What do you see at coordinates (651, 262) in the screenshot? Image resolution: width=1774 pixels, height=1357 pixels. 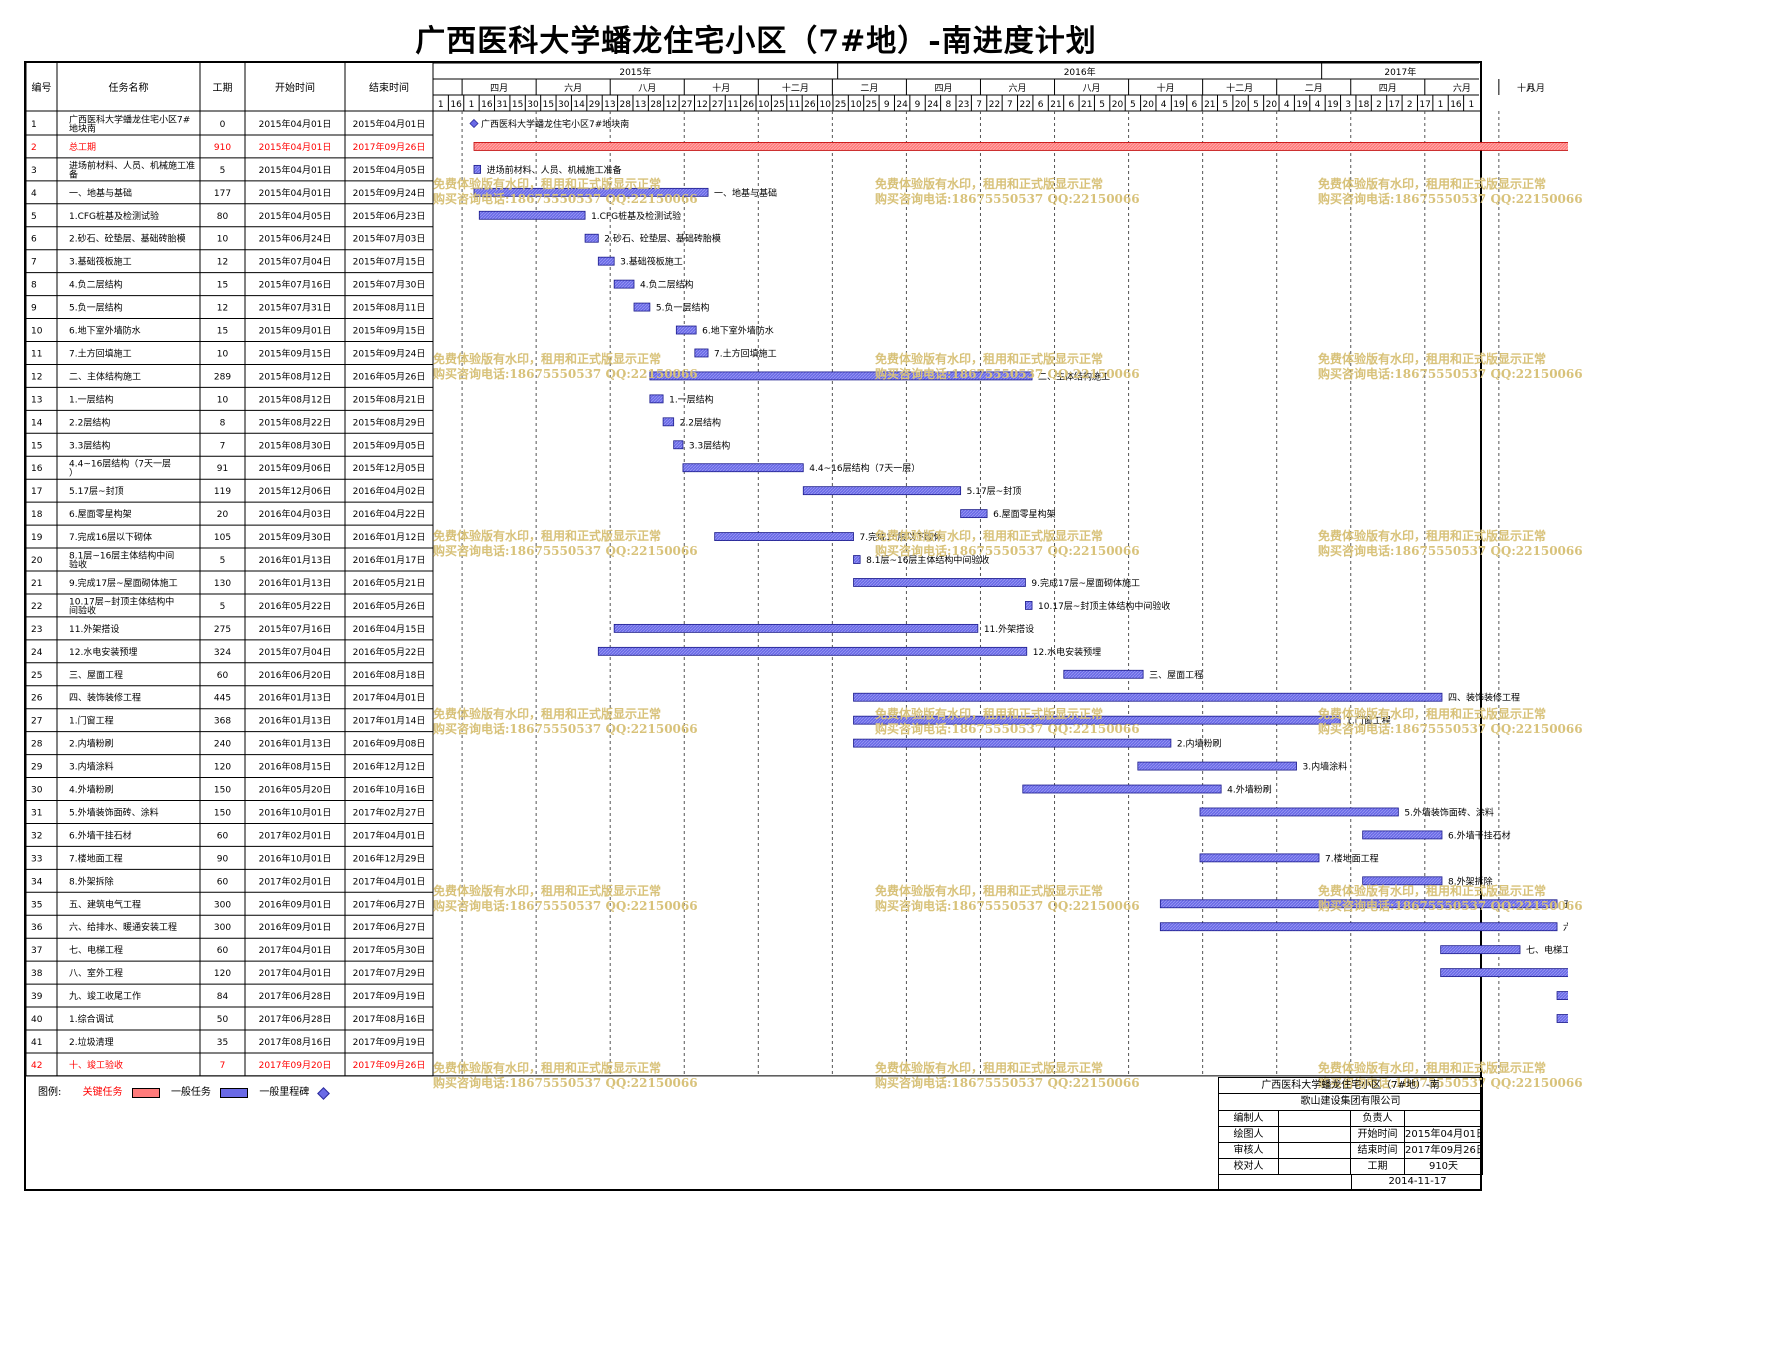 I see `task-bar-label: 3.基础筏板施工` at bounding box center [651, 262].